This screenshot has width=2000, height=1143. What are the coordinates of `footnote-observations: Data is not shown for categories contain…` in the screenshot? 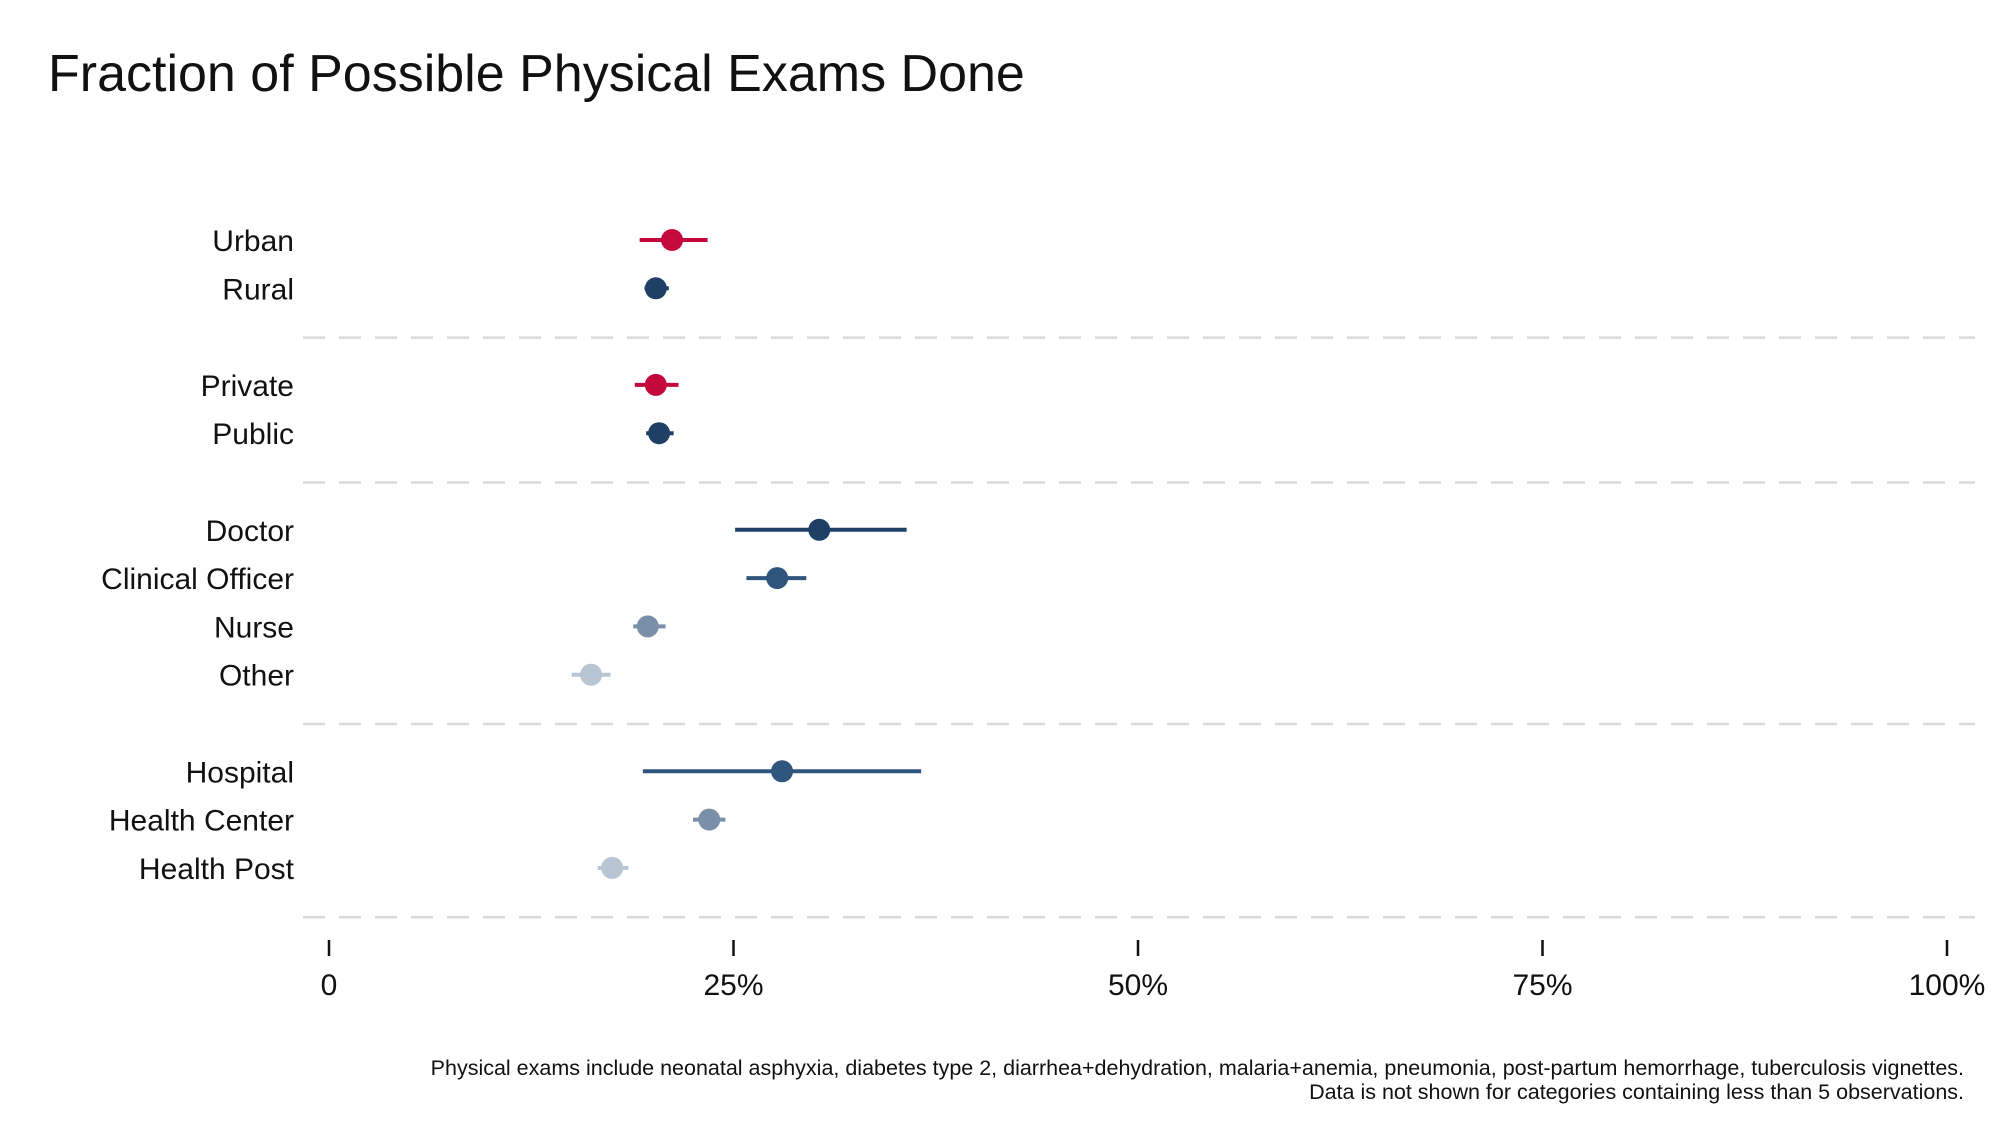 It's located at (1636, 1092).